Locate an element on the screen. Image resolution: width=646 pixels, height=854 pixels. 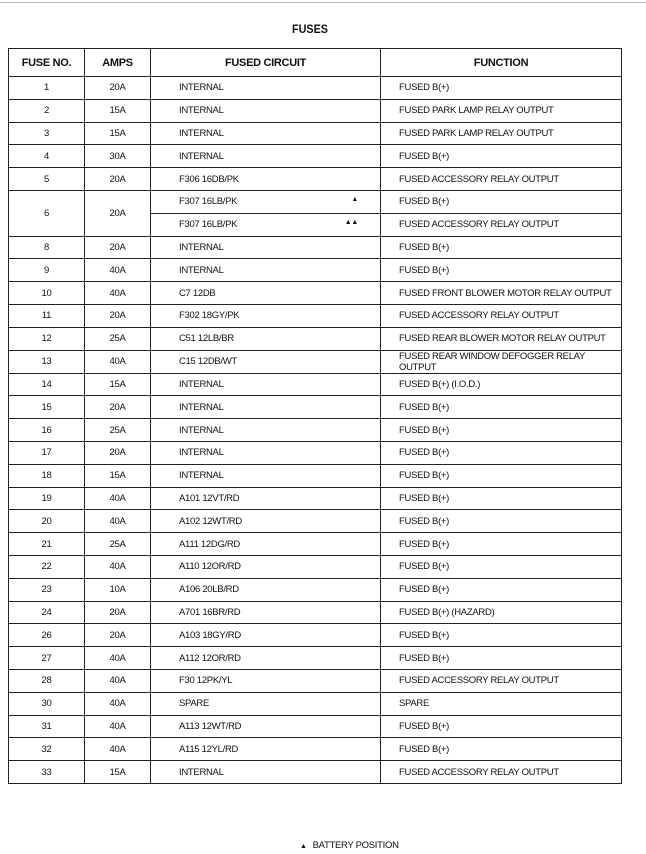
table-row: 15 20A INTERNAL FUSED B(+) is located at coordinates (315, 407).